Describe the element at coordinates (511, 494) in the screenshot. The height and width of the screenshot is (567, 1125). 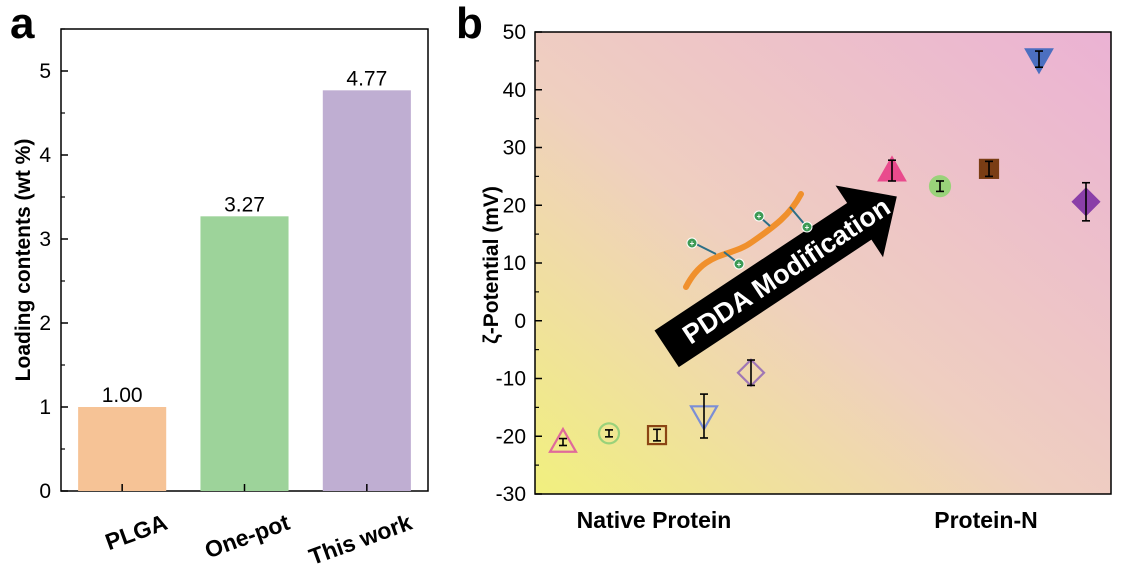
I see `y-tick-label: -30` at that location.